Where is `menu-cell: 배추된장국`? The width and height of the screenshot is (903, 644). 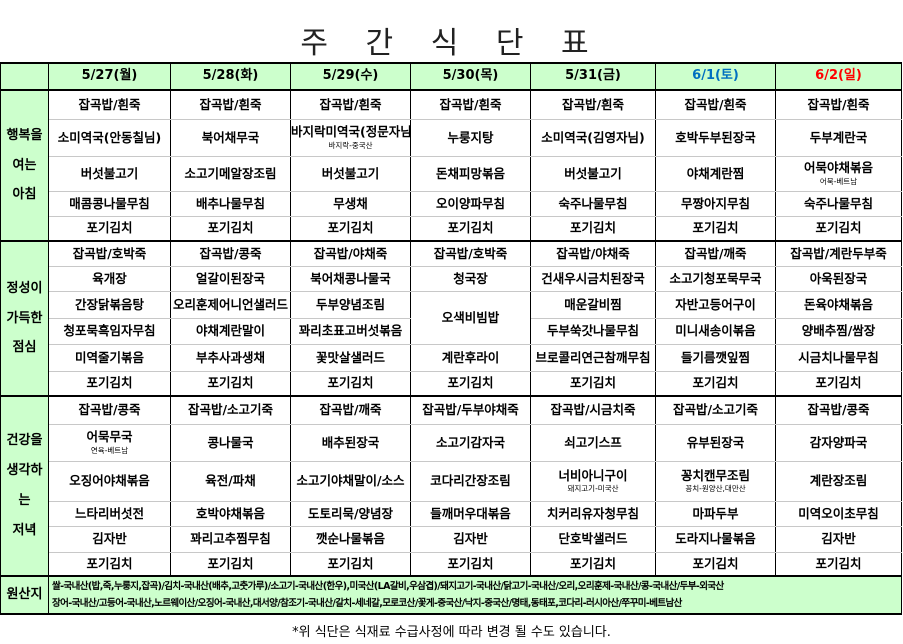 menu-cell: 배추된장국 is located at coordinates (350, 442).